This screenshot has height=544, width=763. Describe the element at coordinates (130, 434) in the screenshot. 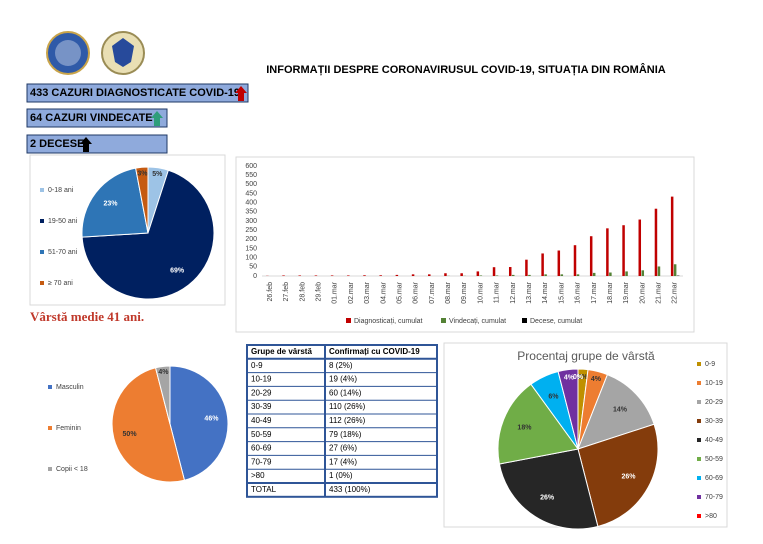

I see `slice-label: 50%` at that location.